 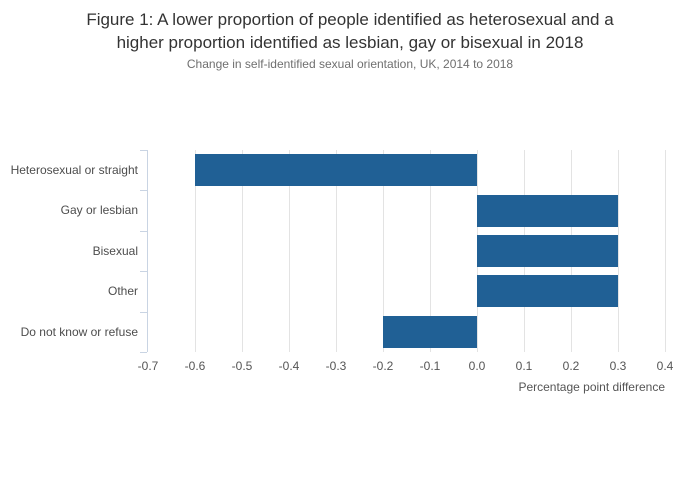 What do you see at coordinates (591, 387) in the screenshot?
I see `x-axis-title: Percentage point difference` at bounding box center [591, 387].